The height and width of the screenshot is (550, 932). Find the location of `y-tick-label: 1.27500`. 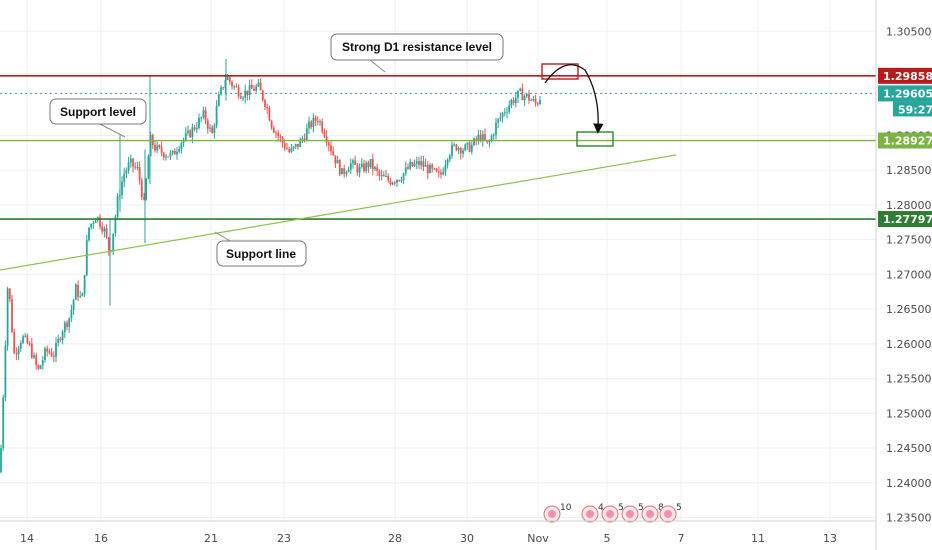

y-tick-label: 1.27500 is located at coordinates (909, 240).